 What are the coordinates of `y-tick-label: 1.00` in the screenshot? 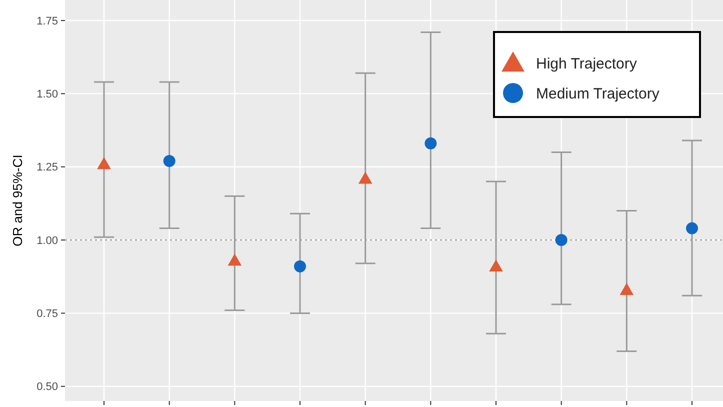 It's located at (47, 240).